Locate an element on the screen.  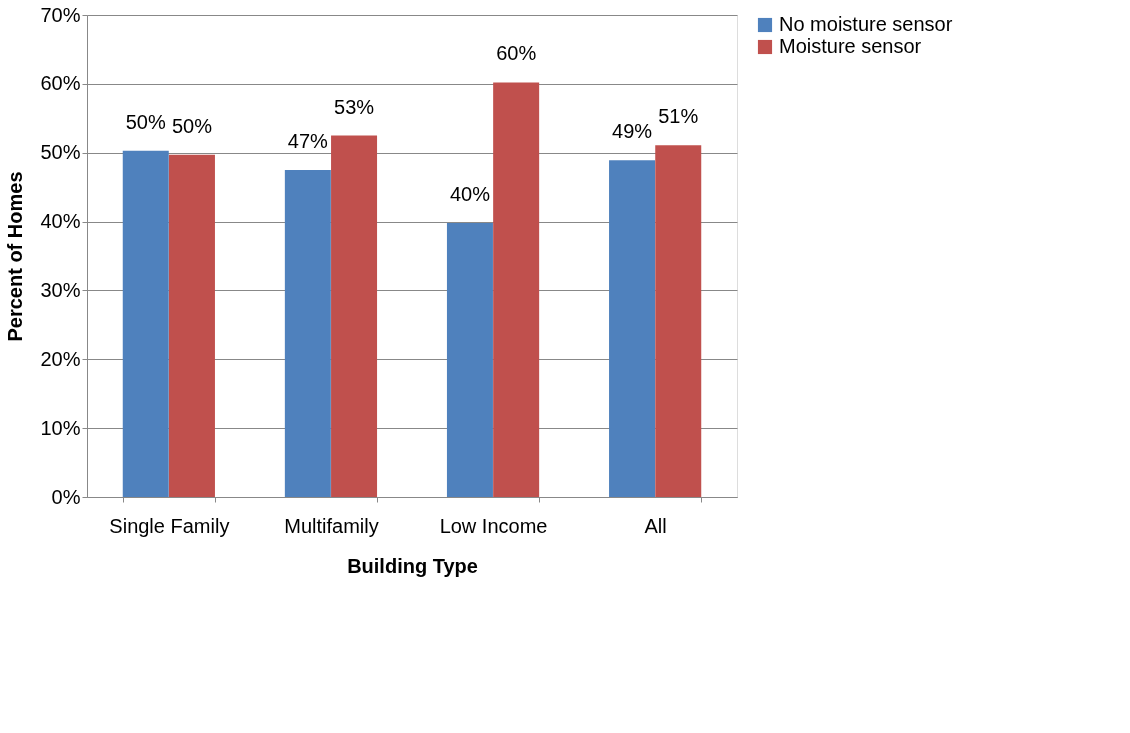
legend-label: Moisture sensor is located at coordinates (850, 46).